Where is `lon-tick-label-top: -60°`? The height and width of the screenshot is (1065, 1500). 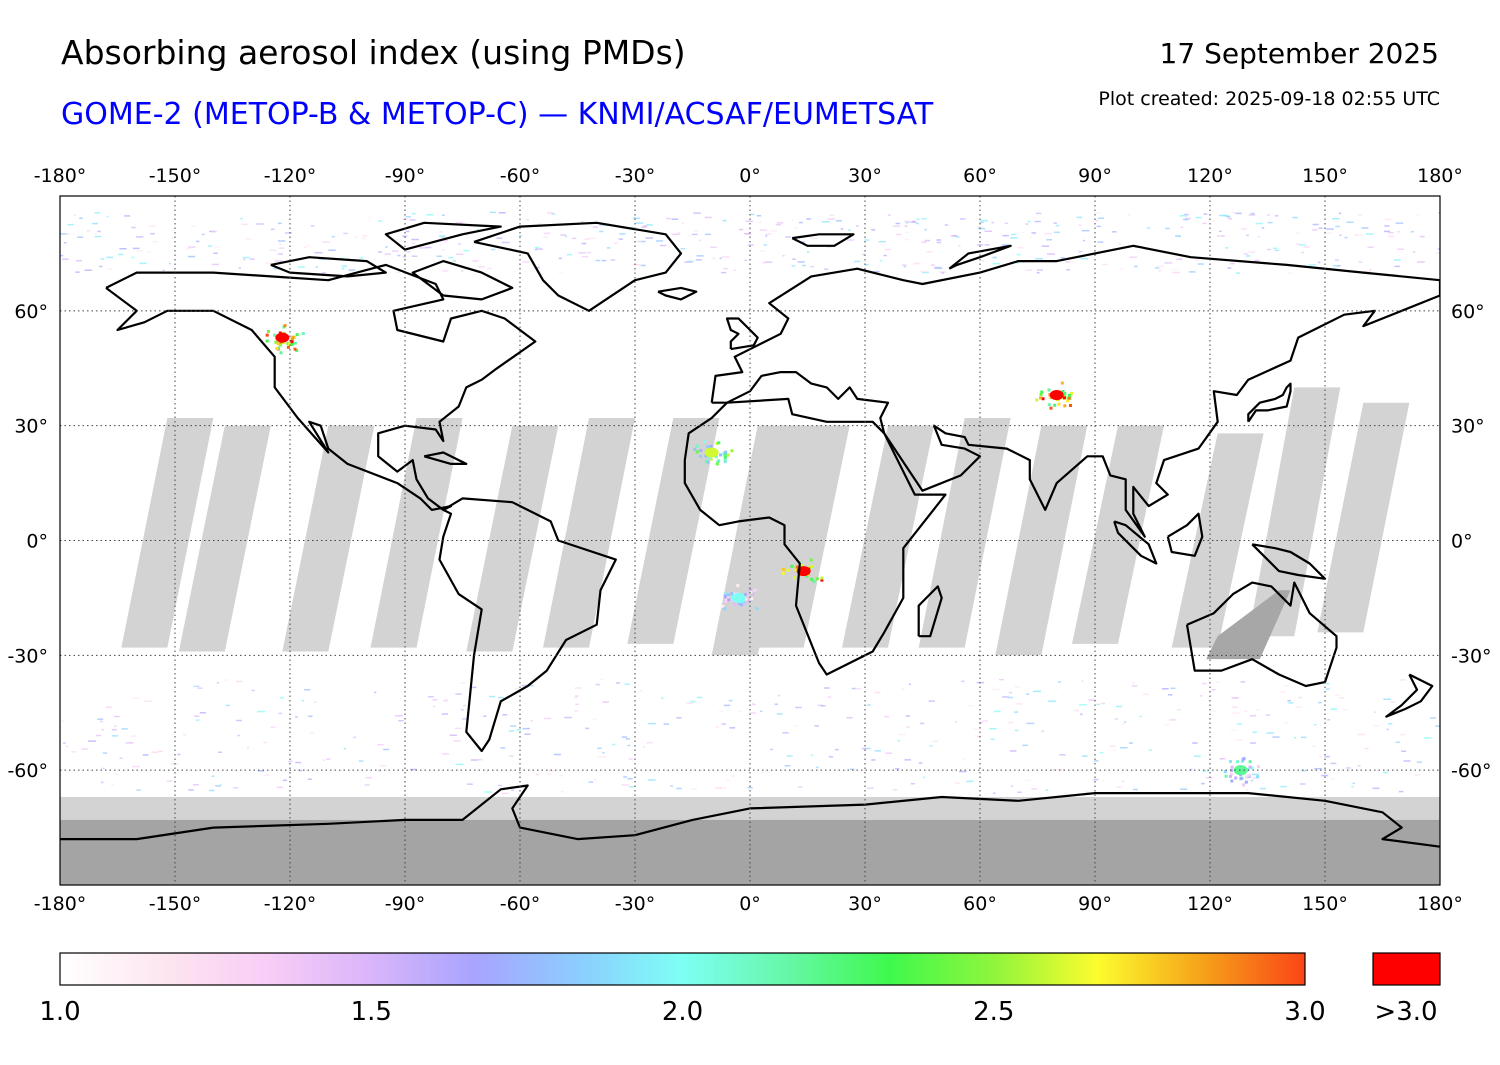
lon-tick-label-top: -60° is located at coordinates (520, 176).